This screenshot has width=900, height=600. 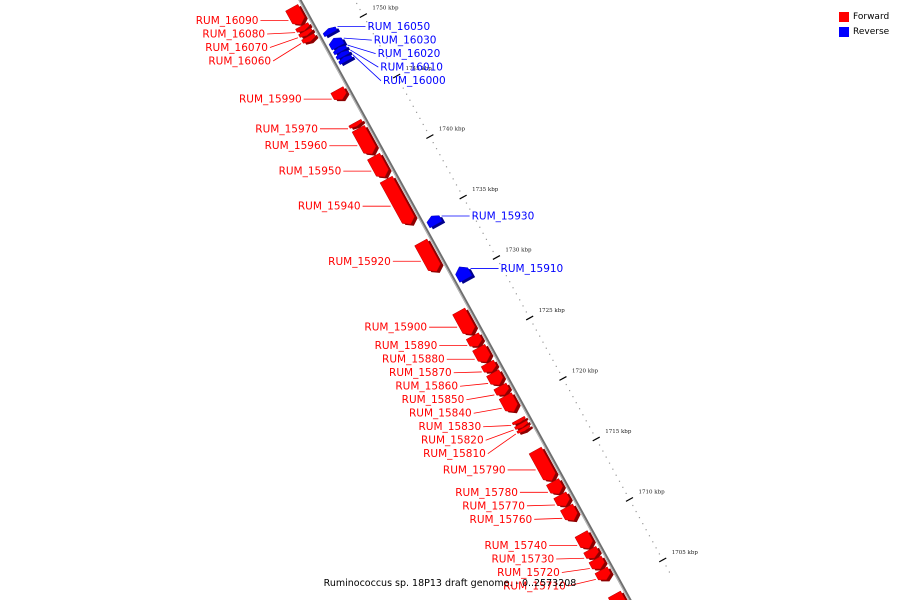 What do you see at coordinates (405, 41) in the screenshot?
I see `gene-label: RUM_16030` at bounding box center [405, 41].